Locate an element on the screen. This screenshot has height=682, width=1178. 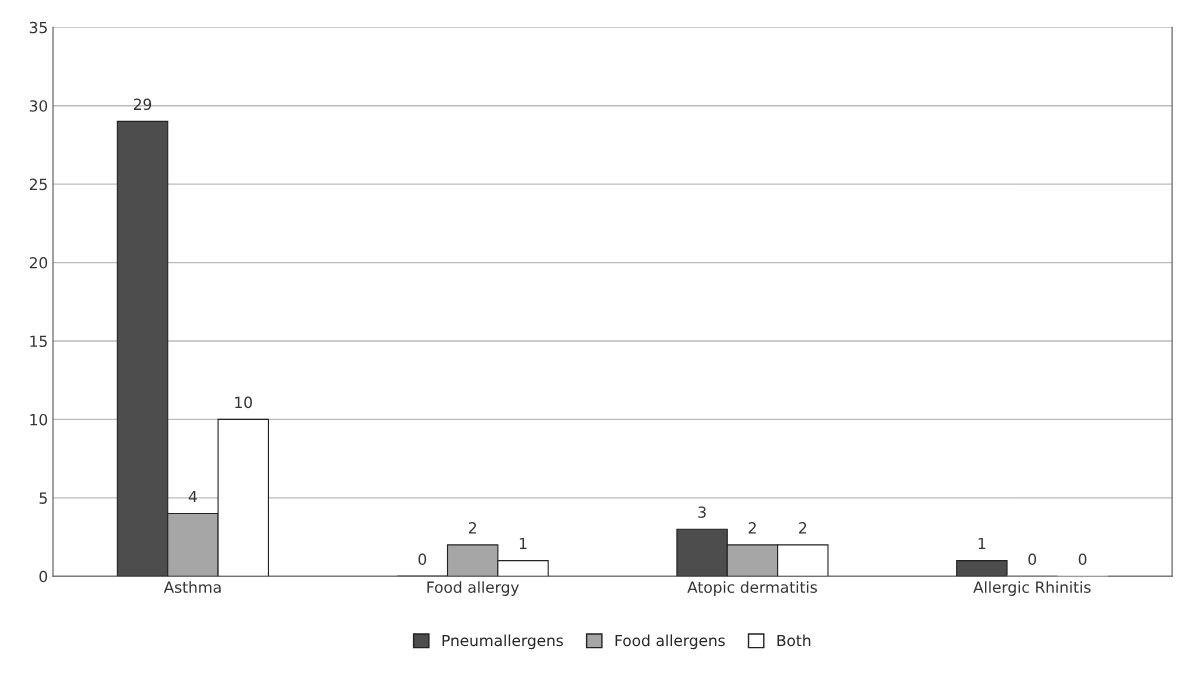
y-tick-label: 10 is located at coordinates (39, 419).